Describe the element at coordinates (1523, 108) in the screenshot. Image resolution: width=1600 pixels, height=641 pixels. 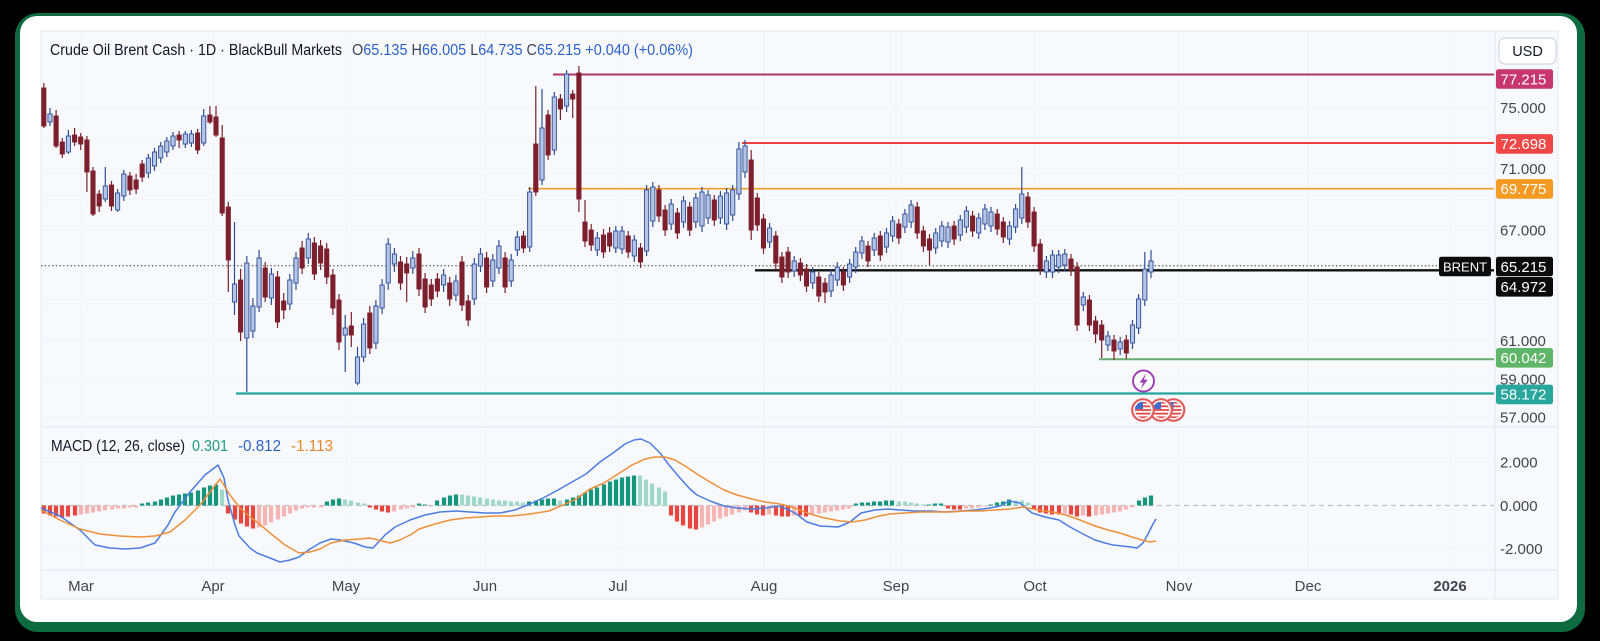
I see `svg-text: 75.000` at that location.